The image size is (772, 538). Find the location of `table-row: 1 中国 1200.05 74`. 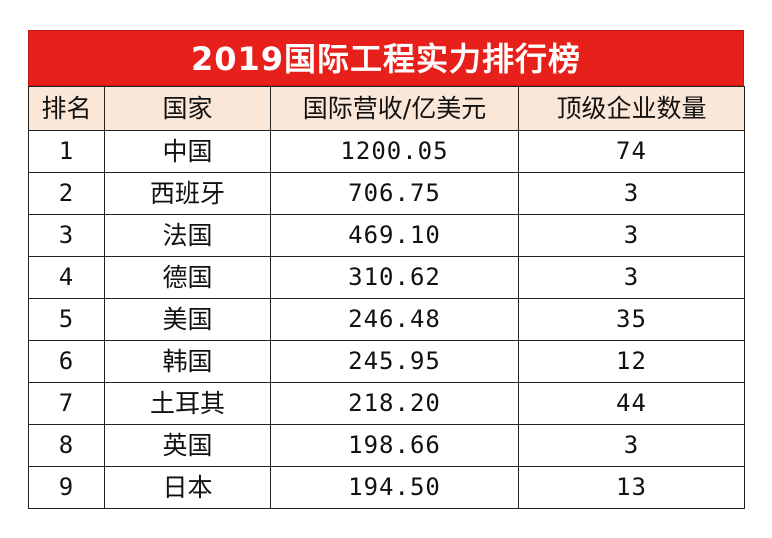

table-row: 1 中国 1200.05 74 is located at coordinates (386, 151).